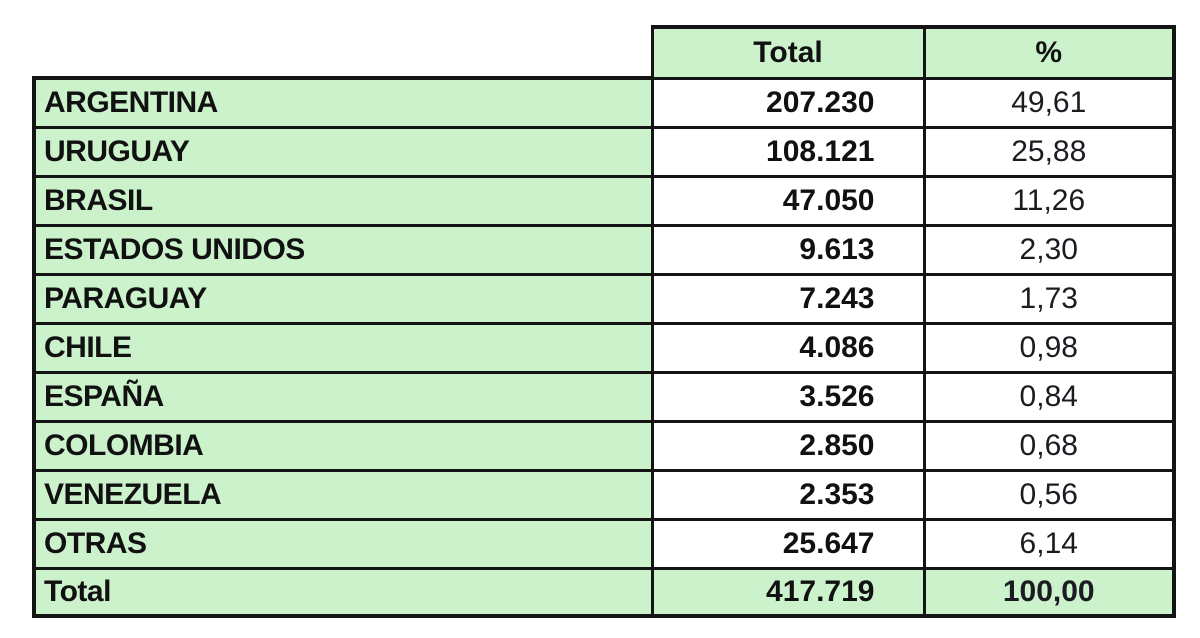  What do you see at coordinates (788, 249) in the screenshot?
I see `total-cell: 9.613` at bounding box center [788, 249].